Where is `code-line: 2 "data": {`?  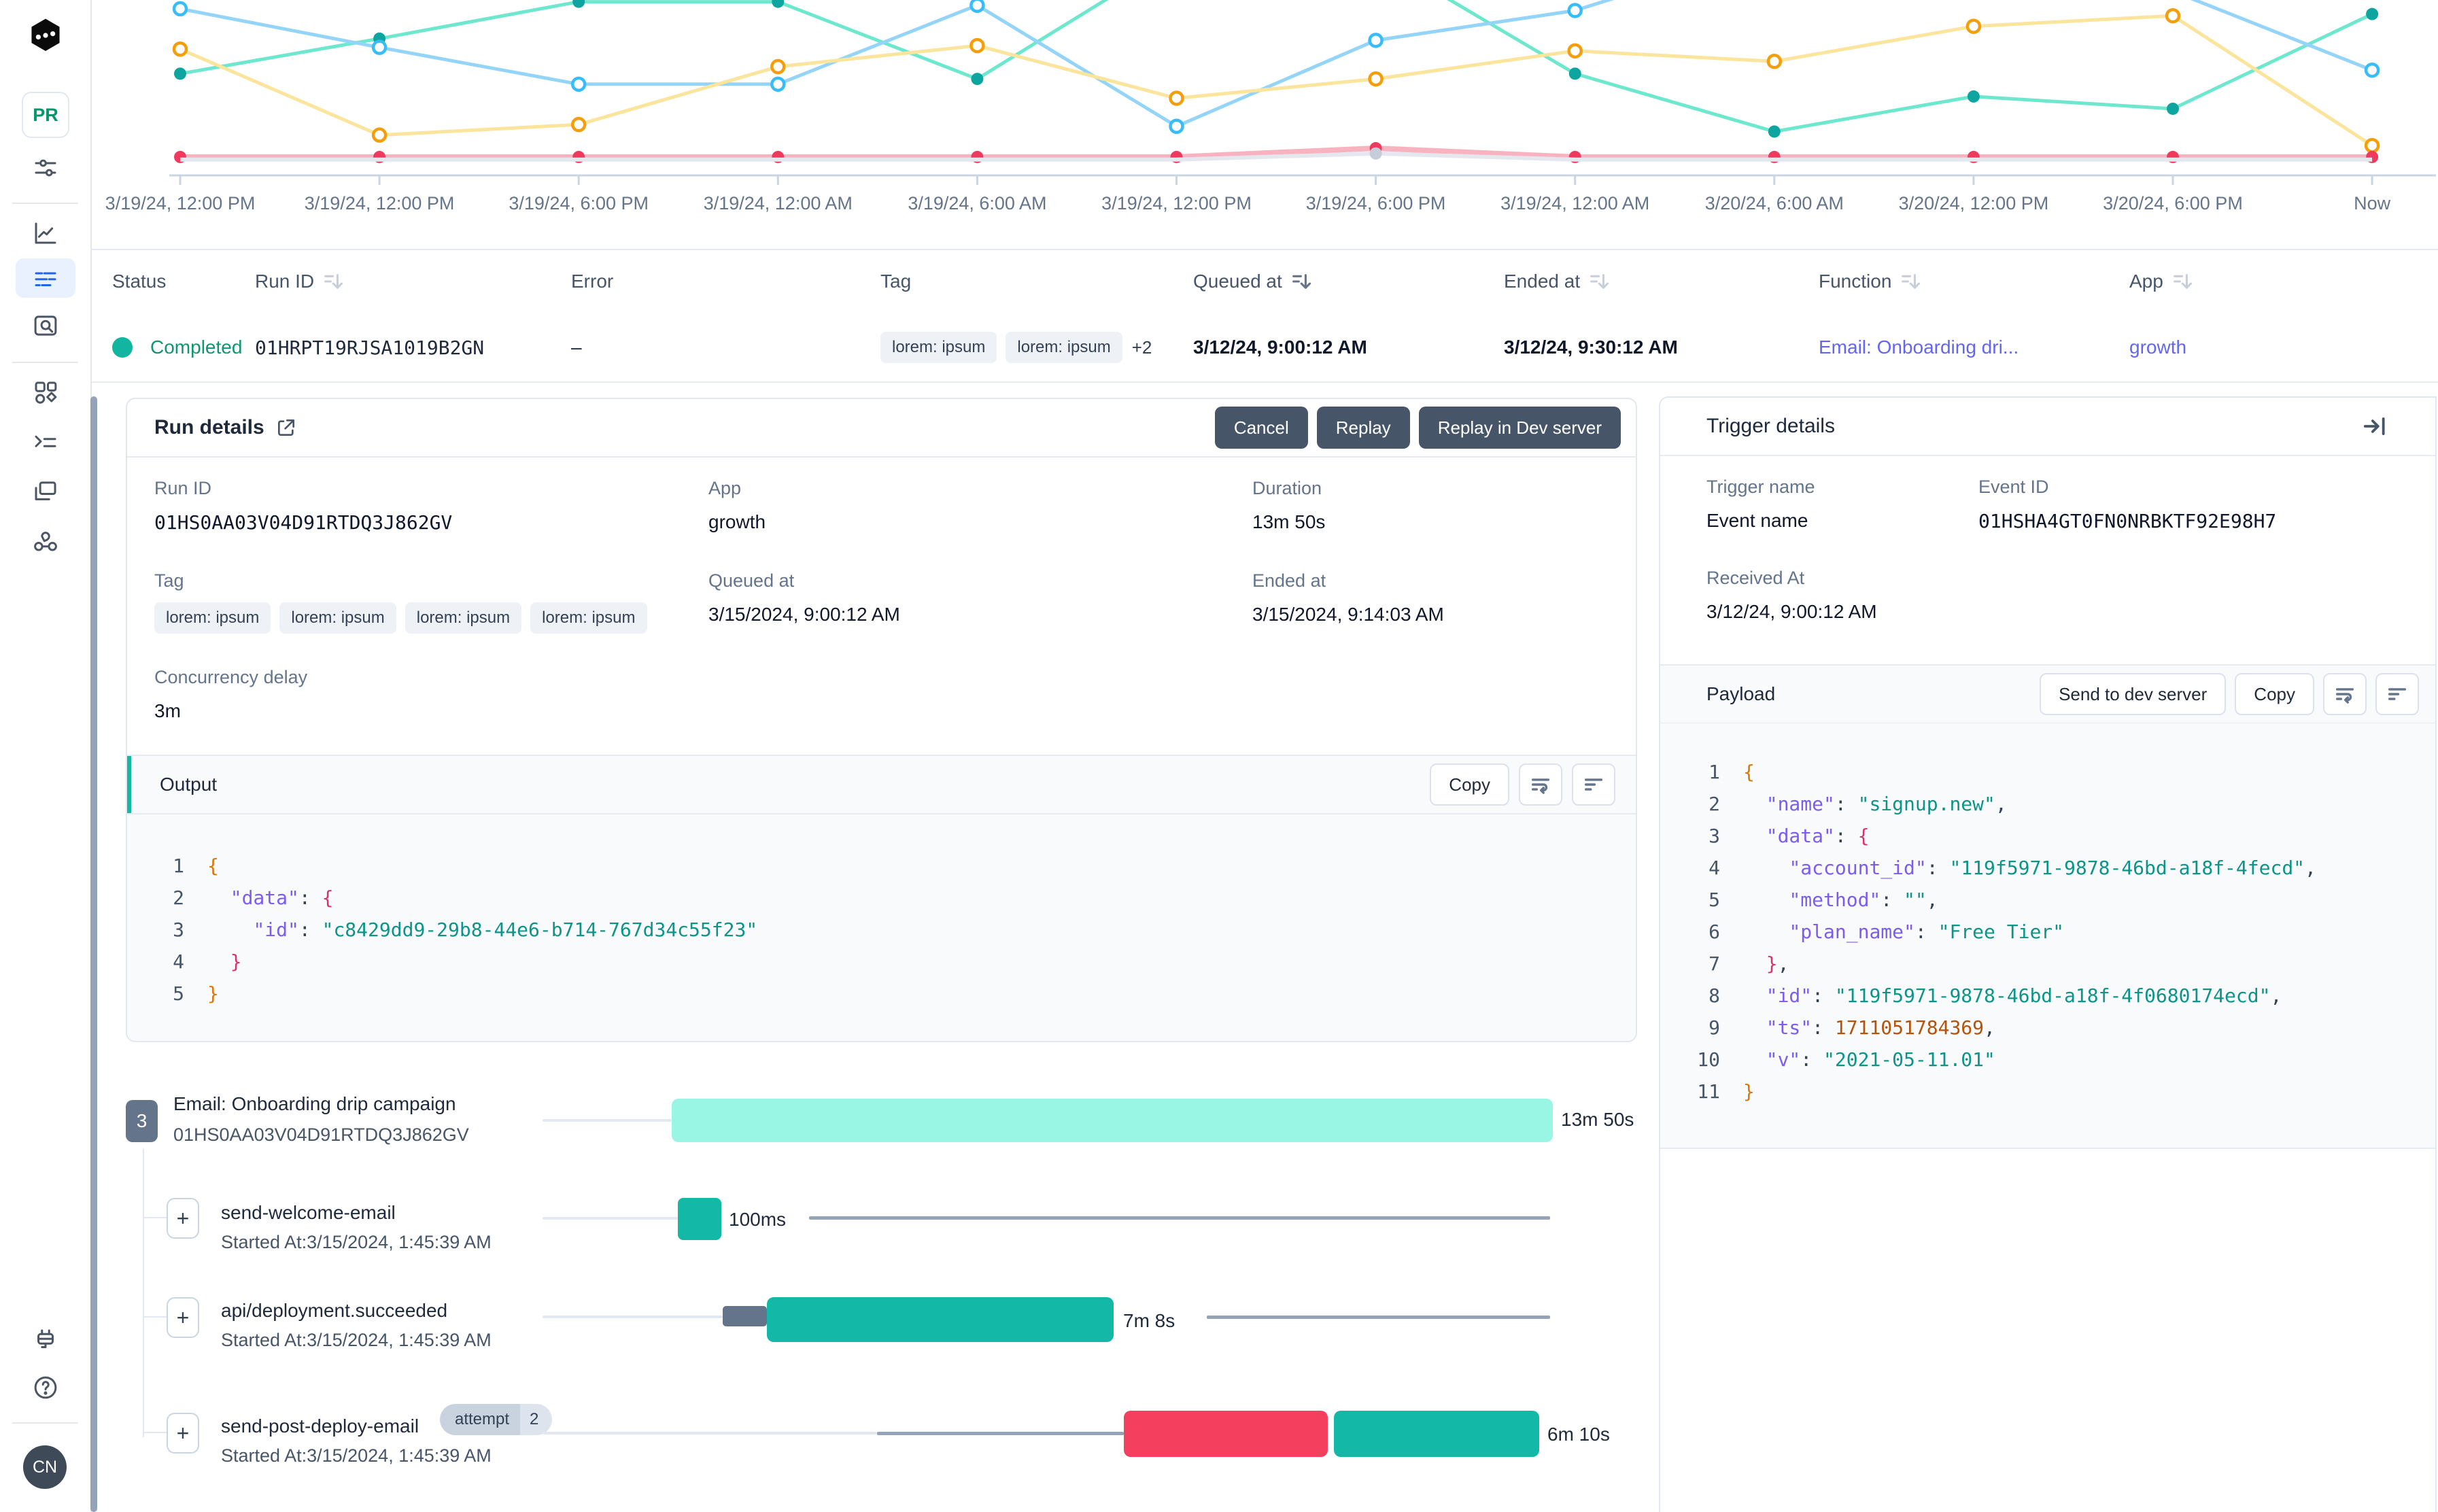 code-line: 2 "data": { is located at coordinates (889, 898).